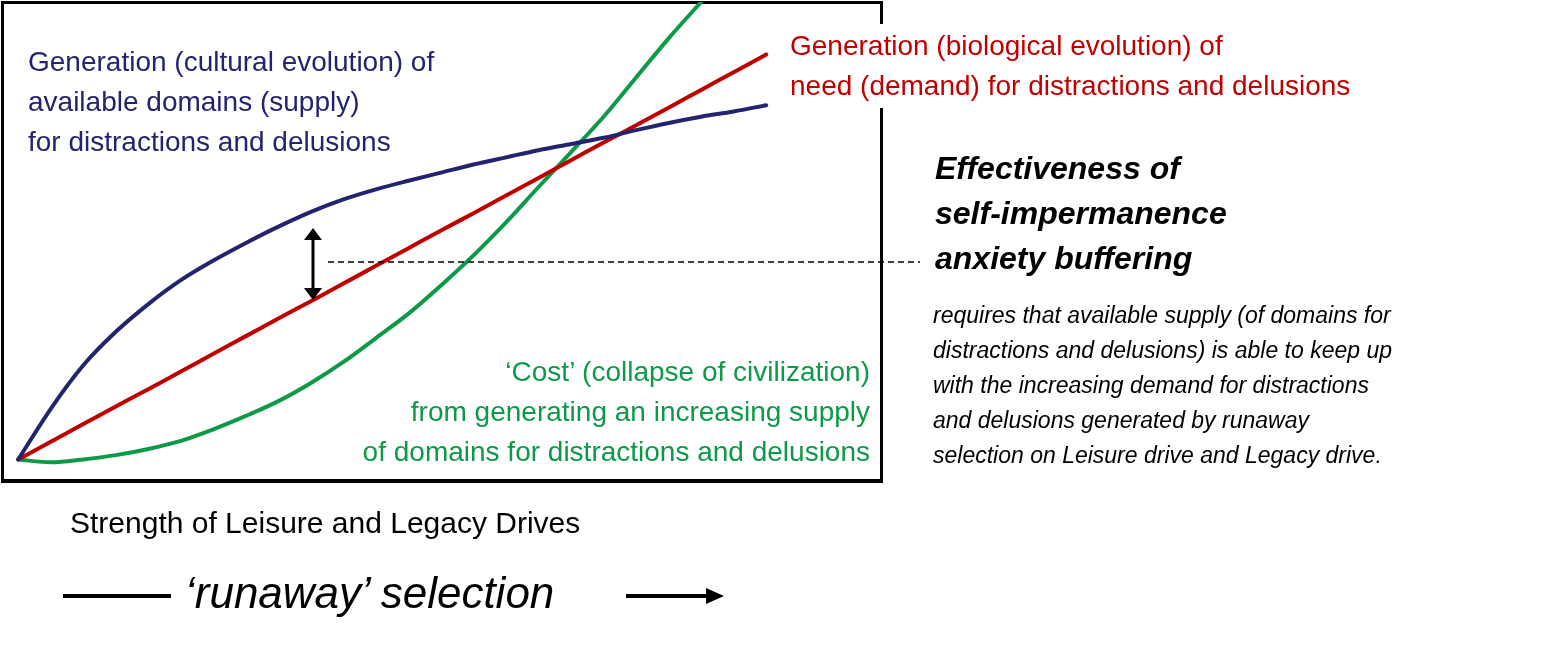 The image size is (1563, 655). Describe the element at coordinates (232, 102) in the screenshot. I see `series-label: Generation (cultural evolution) of available domains (supply) for distractions and delusions` at that location.